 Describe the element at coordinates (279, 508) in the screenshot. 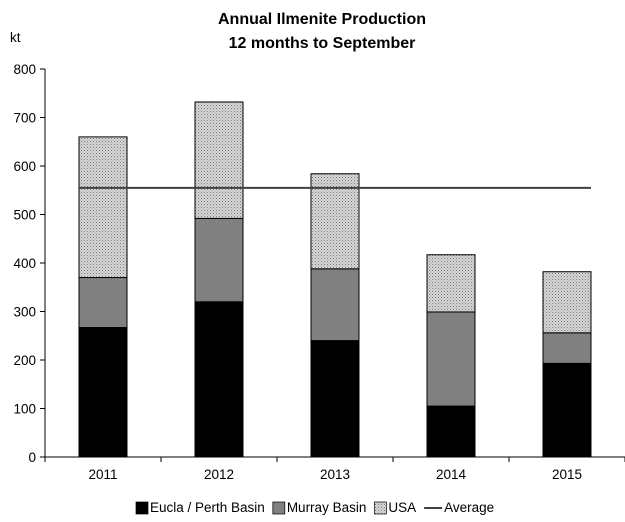

I see `legend-swatch-murray-basin` at that location.